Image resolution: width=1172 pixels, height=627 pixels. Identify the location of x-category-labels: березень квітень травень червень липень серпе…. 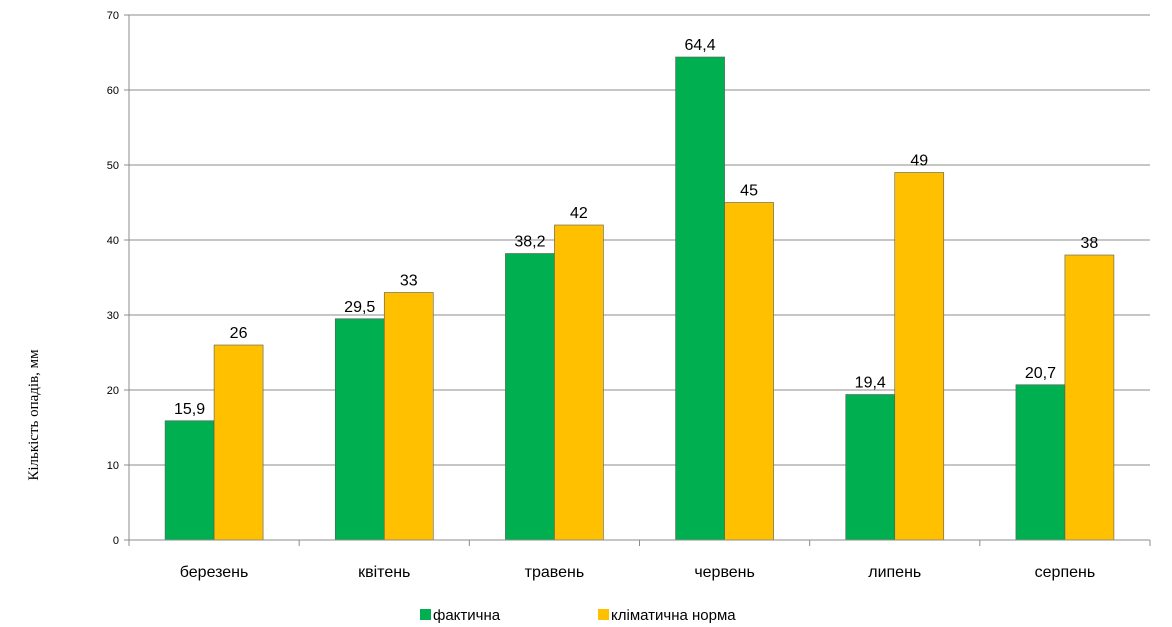
(637, 572).